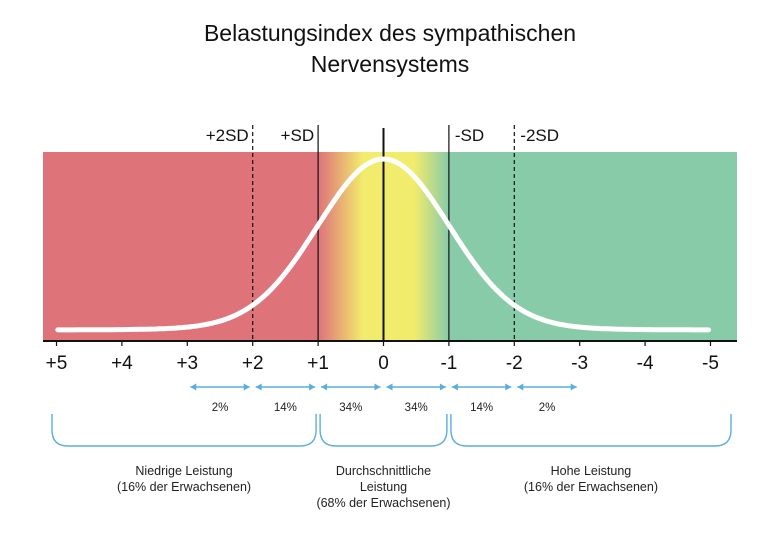  What do you see at coordinates (514, 363) in the screenshot?
I see `x-tick-label: -2` at bounding box center [514, 363].